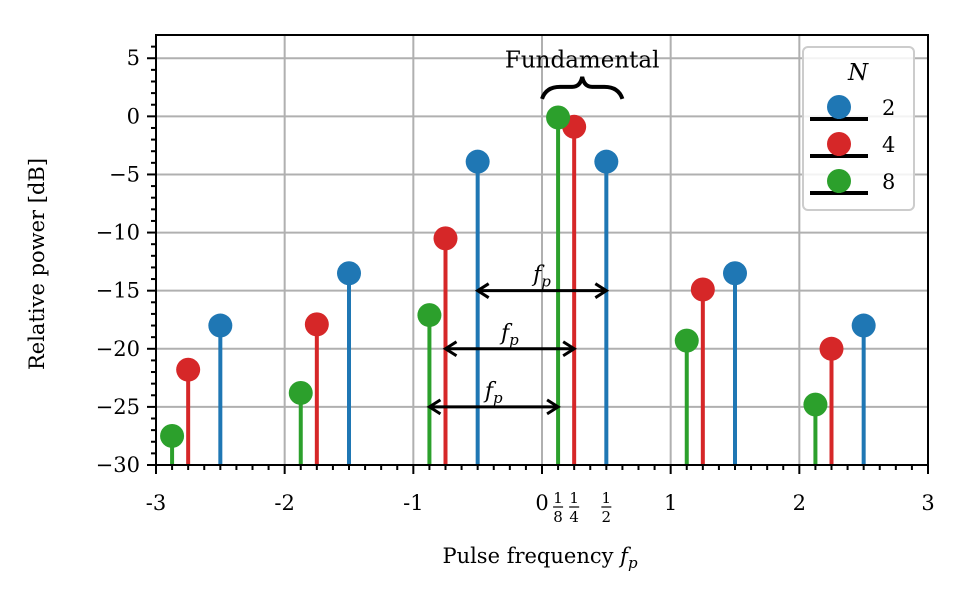 Image resolution: width=969 pixels, height=598 pixels. What do you see at coordinates (633, 563) in the screenshot?
I see `x-axis-label-subscript: p` at bounding box center [633, 563].